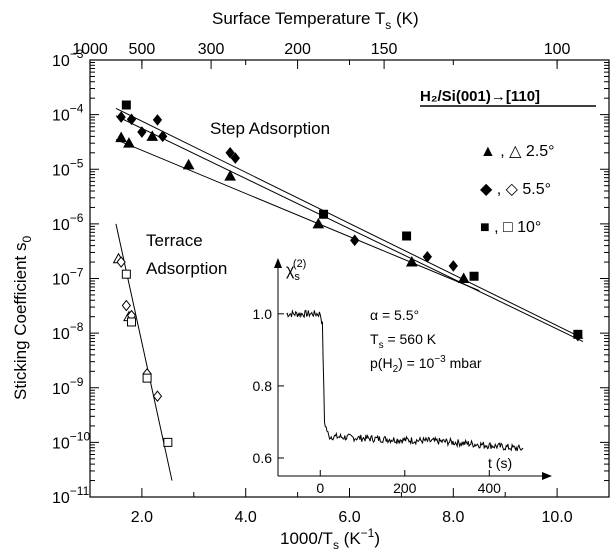 The image size is (610, 551). What do you see at coordinates (320, 488) in the screenshot?
I see `inset-x-tick-label: 0` at bounding box center [320, 488].